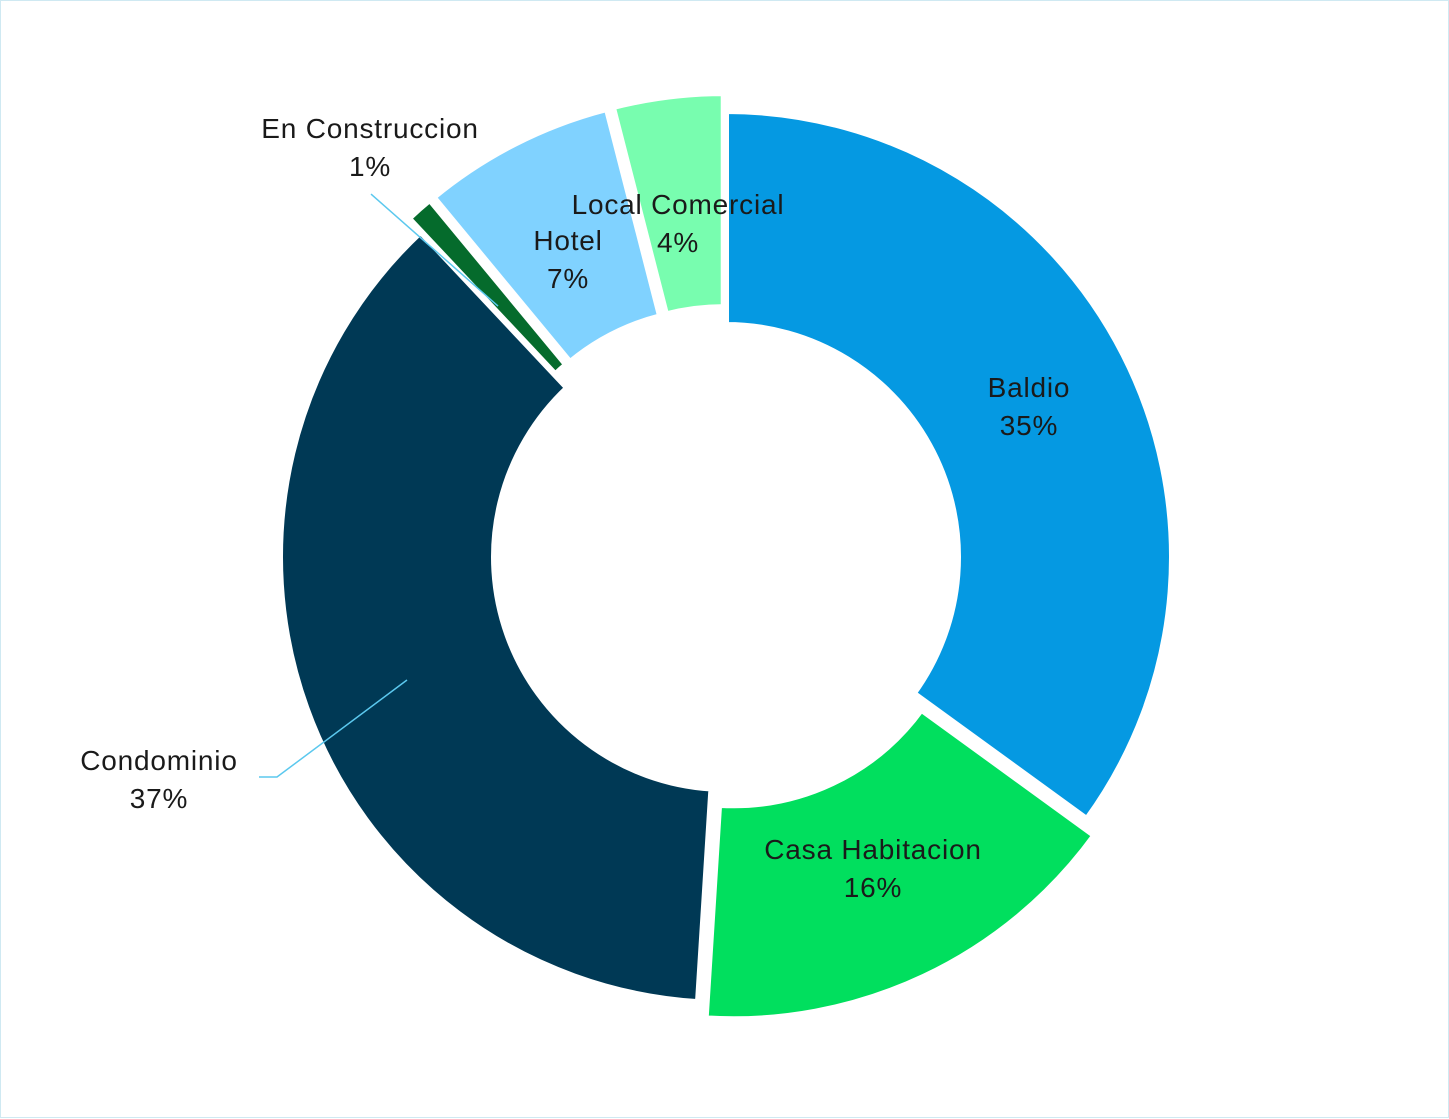 This screenshot has height=1119, width=1449. I want to click on category-label-hotel: Hotel, so click(567, 240).